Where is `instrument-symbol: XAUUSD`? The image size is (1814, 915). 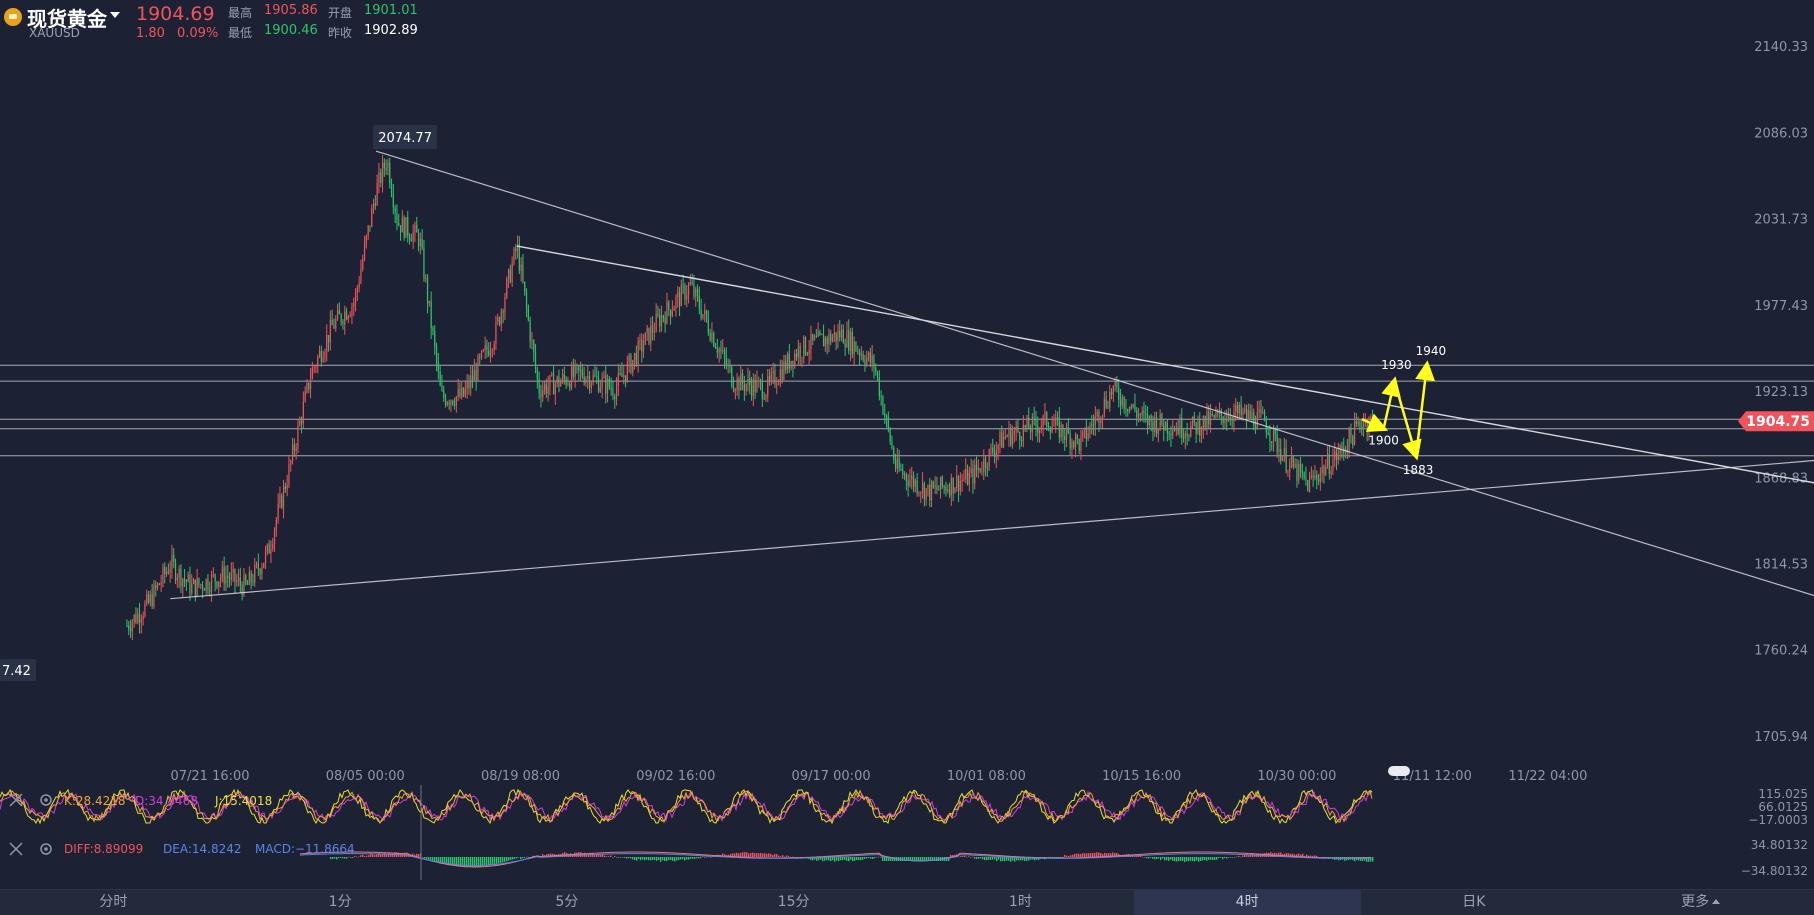
instrument-symbol: XAUUSD is located at coordinates (54, 33).